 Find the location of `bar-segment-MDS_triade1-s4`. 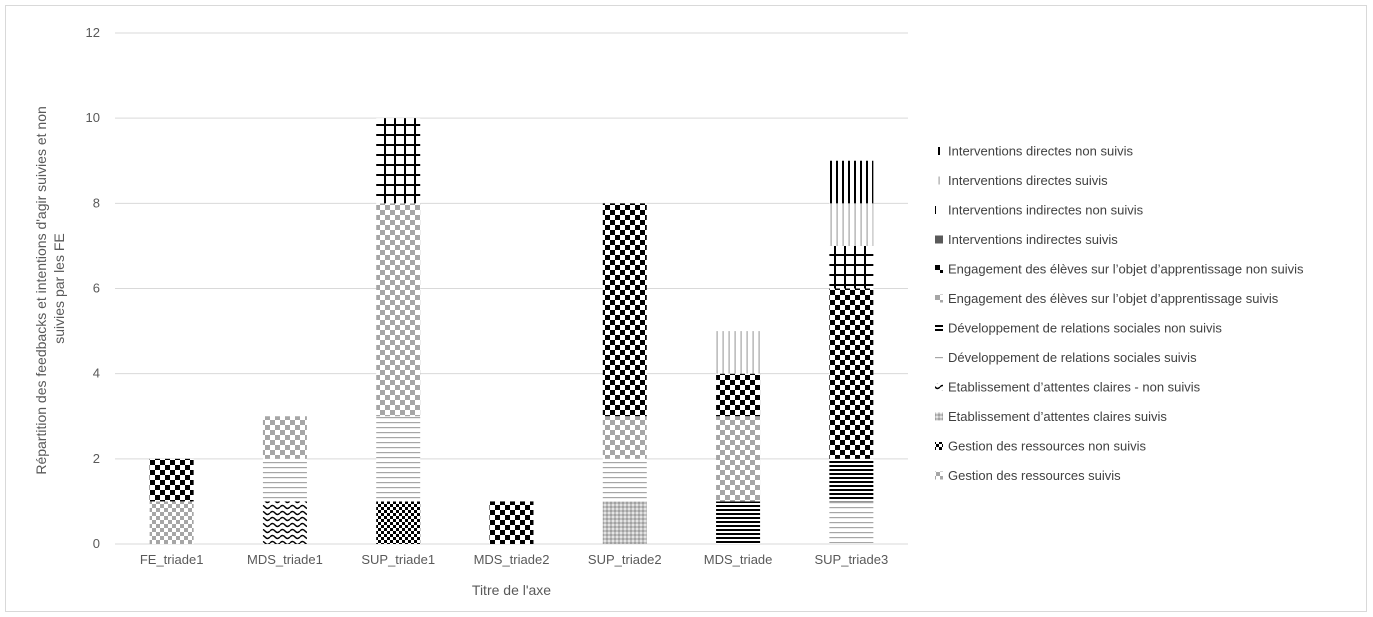

bar-segment-MDS_triade1-s4 is located at coordinates (284, 480).